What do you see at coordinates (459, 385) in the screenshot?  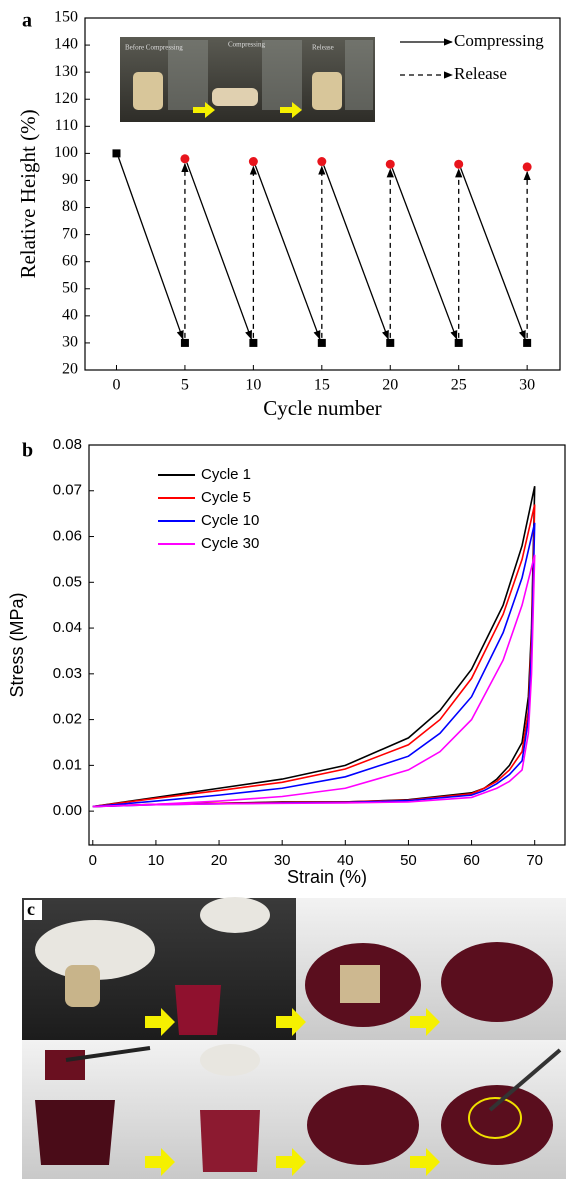 I see `x-tick-label: 25` at bounding box center [459, 385].